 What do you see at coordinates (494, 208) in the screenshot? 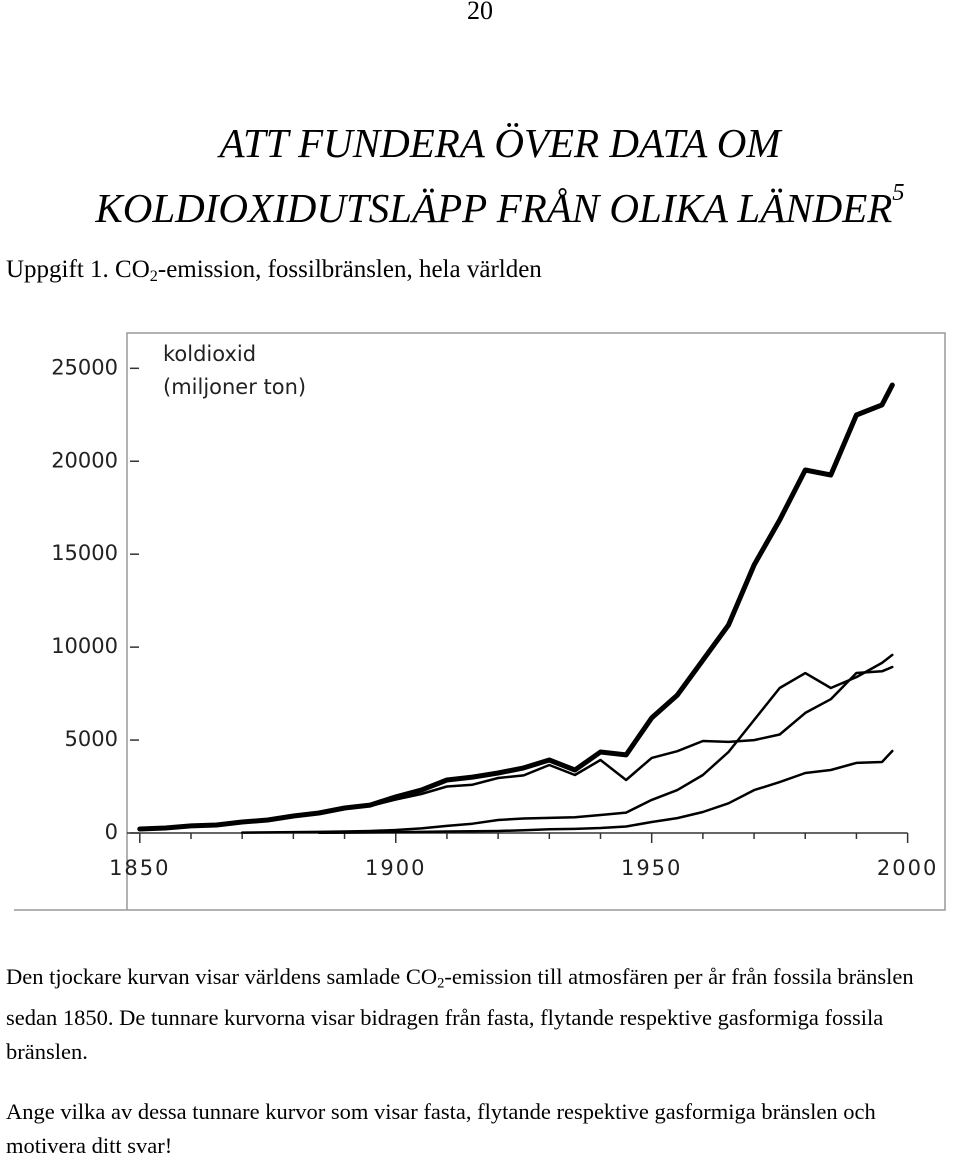
I see `title-line: KOLDIOXIDUTSLÄPP FRÅN OLIKA LÄNDER` at bounding box center [494, 208].